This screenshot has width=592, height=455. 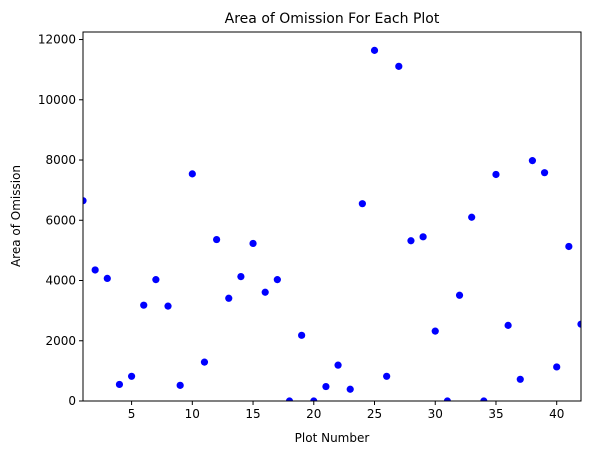 I want to click on x-tick-label: 5, so click(x=132, y=414).